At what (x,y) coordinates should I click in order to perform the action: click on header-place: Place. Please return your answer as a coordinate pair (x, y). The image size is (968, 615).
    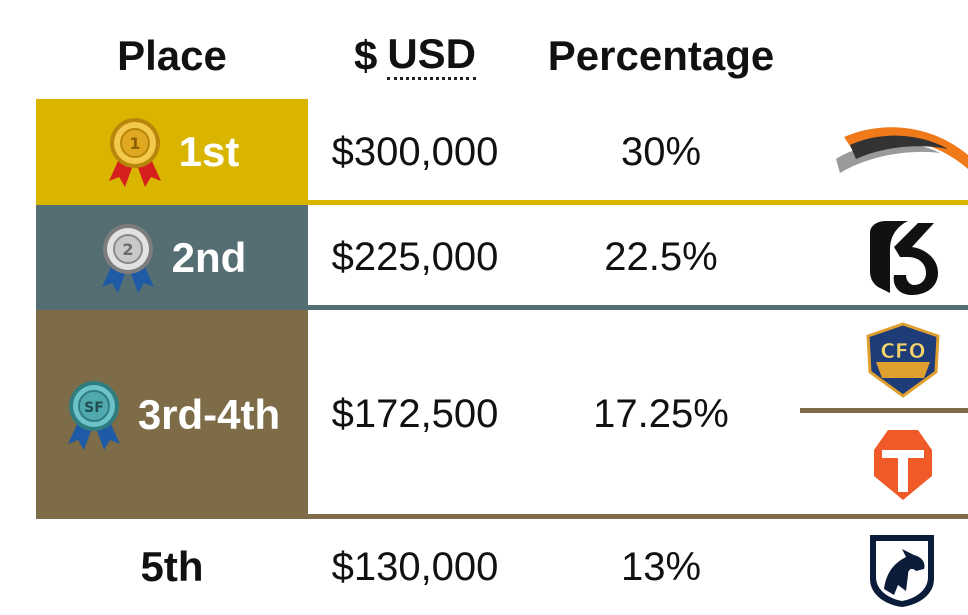
    Looking at the image, I should click on (172, 56).